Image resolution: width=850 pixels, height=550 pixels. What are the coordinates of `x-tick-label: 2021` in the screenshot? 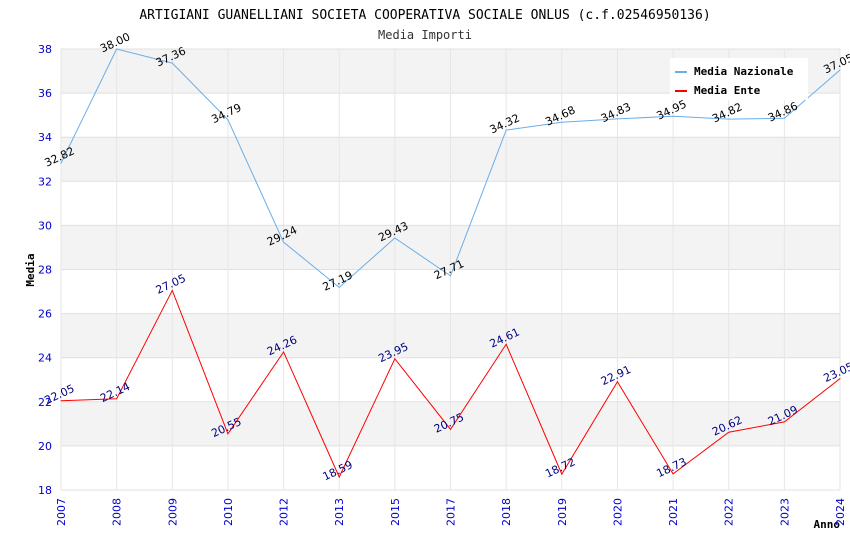 It's located at (673, 512).